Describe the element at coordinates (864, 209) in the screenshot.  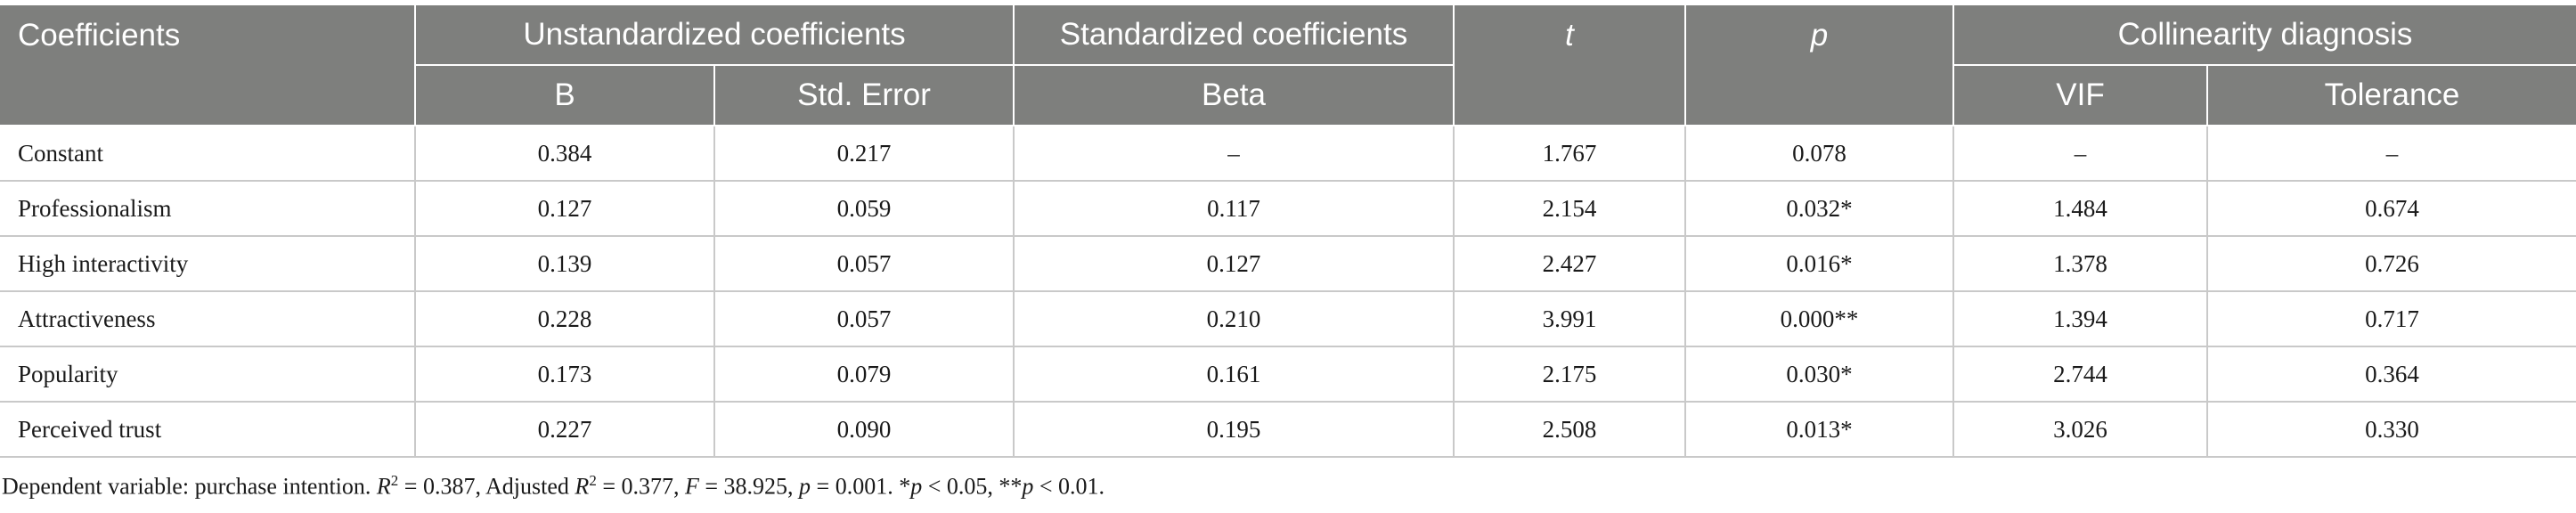
I see `cell-std-error: 0.059` at that location.